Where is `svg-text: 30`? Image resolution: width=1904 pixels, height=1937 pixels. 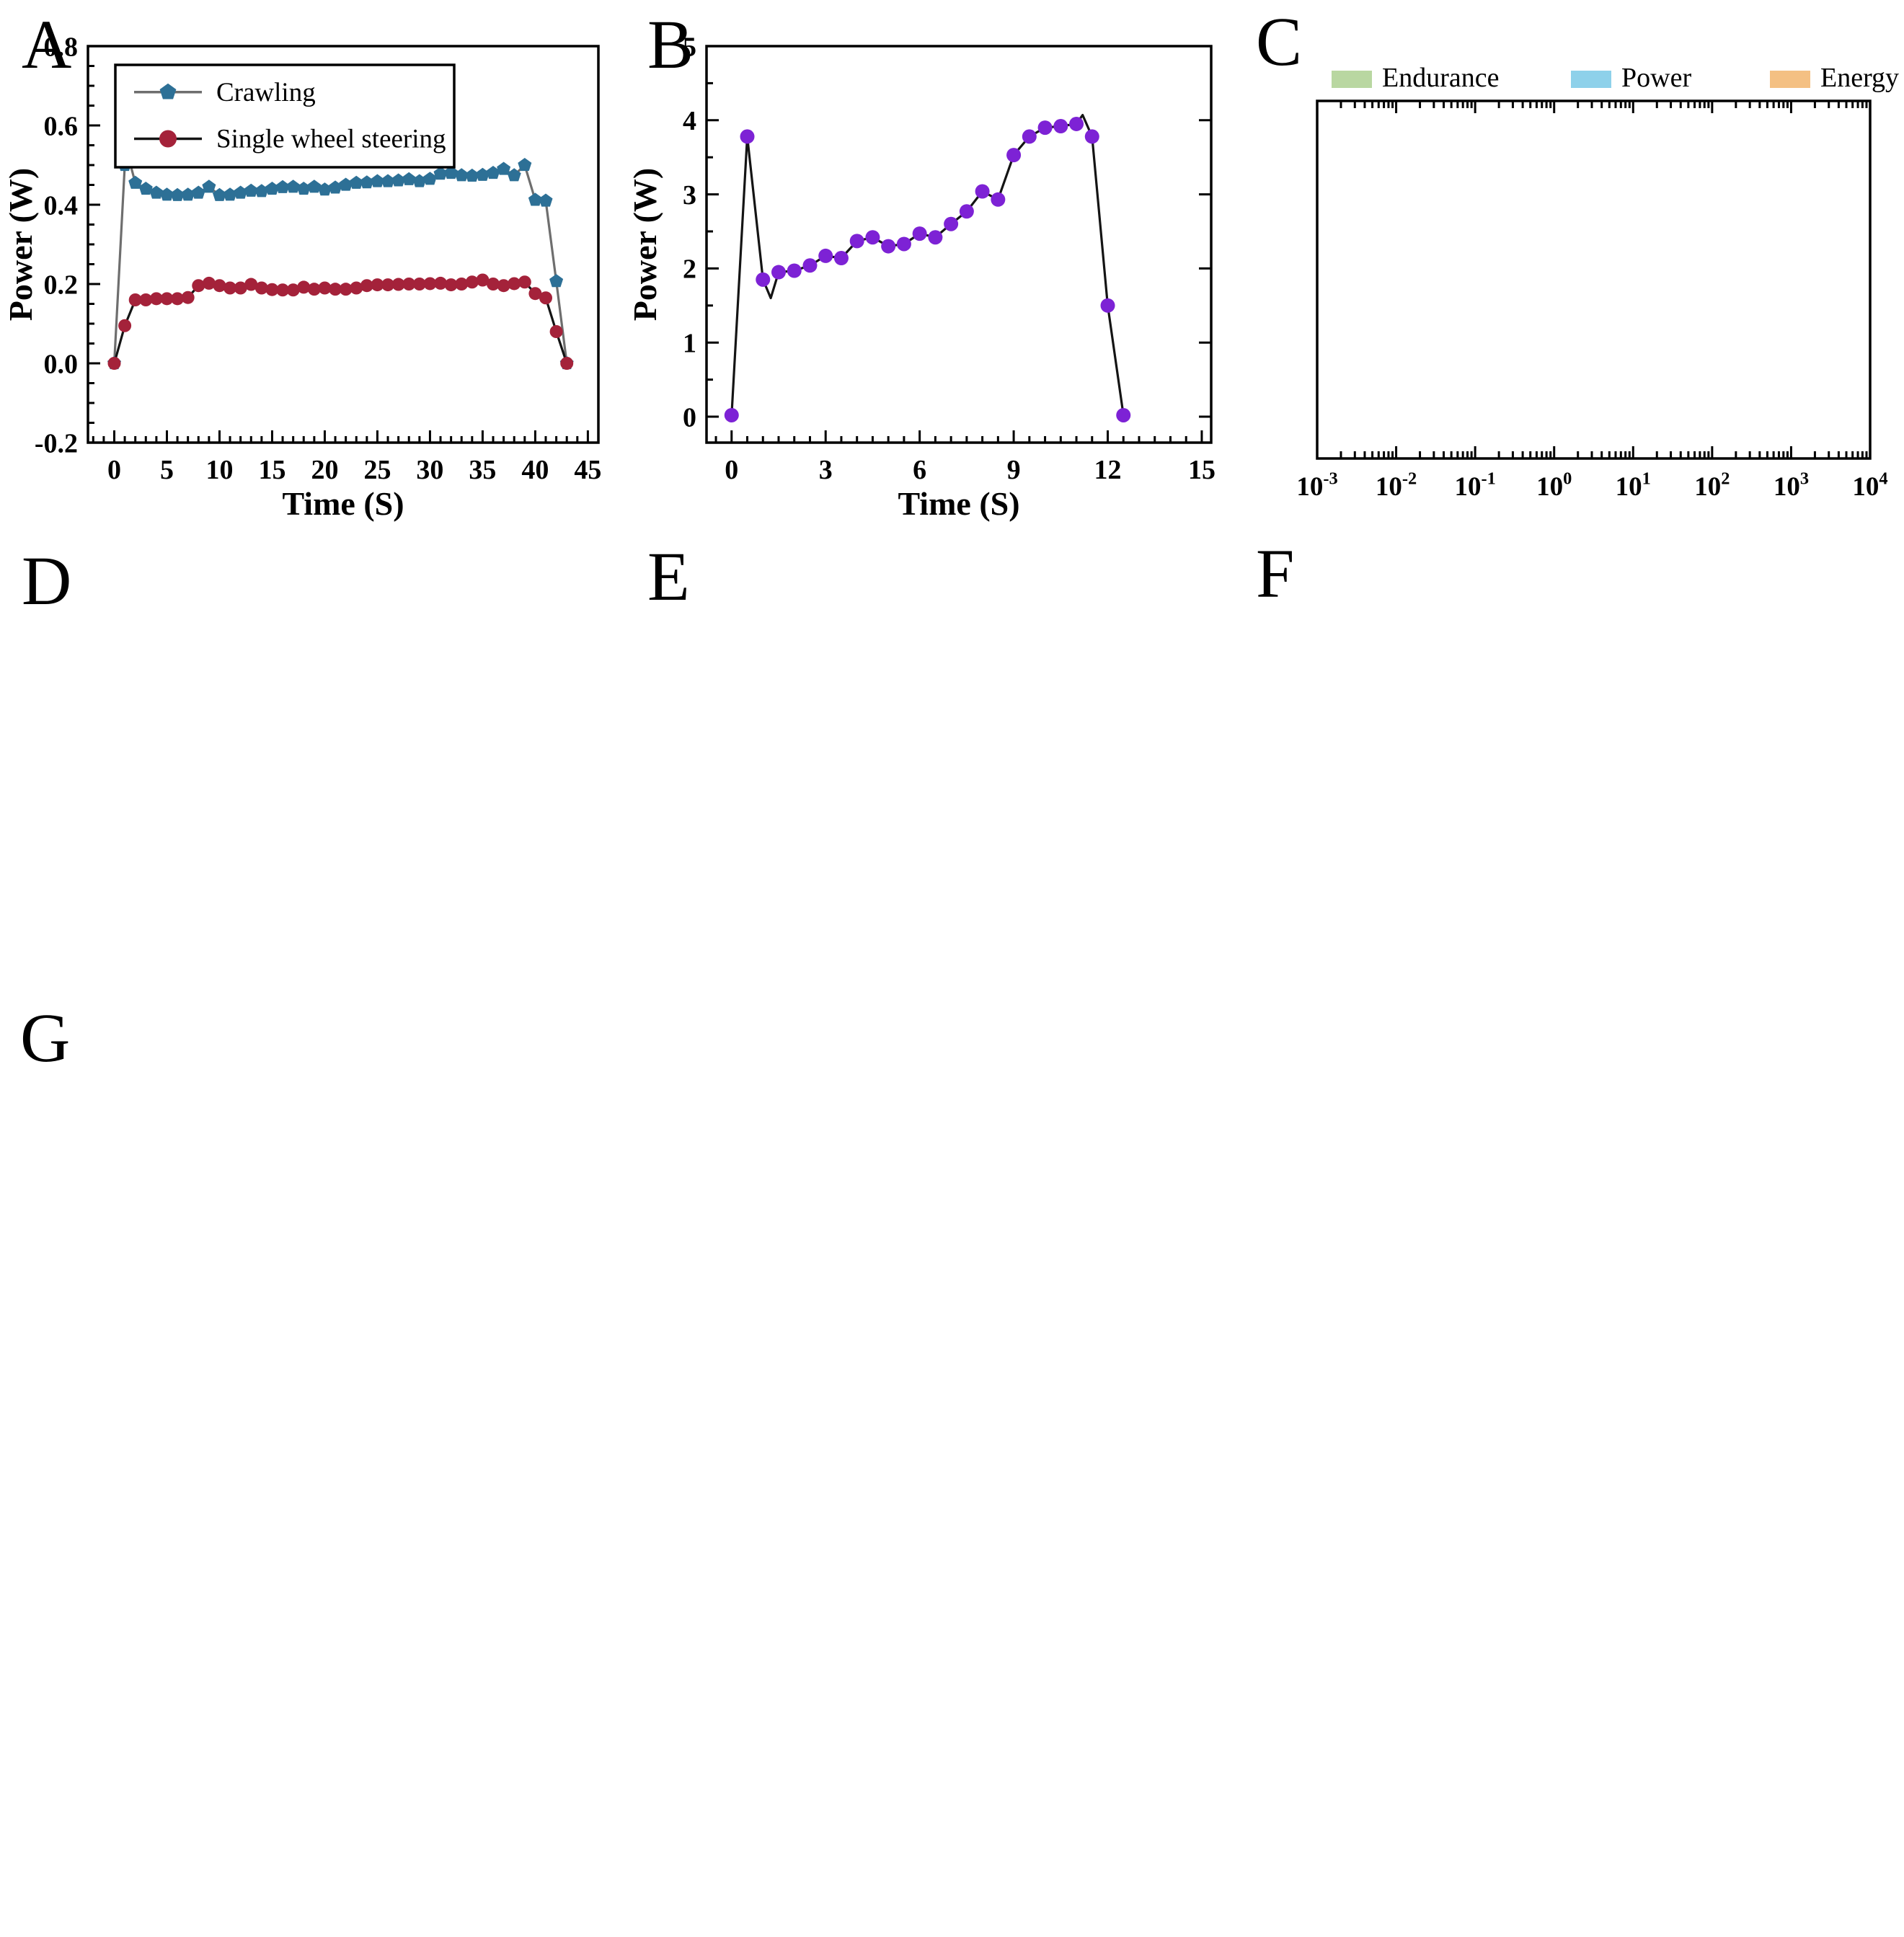
svg-text: 30 is located at coordinates (429, 470).